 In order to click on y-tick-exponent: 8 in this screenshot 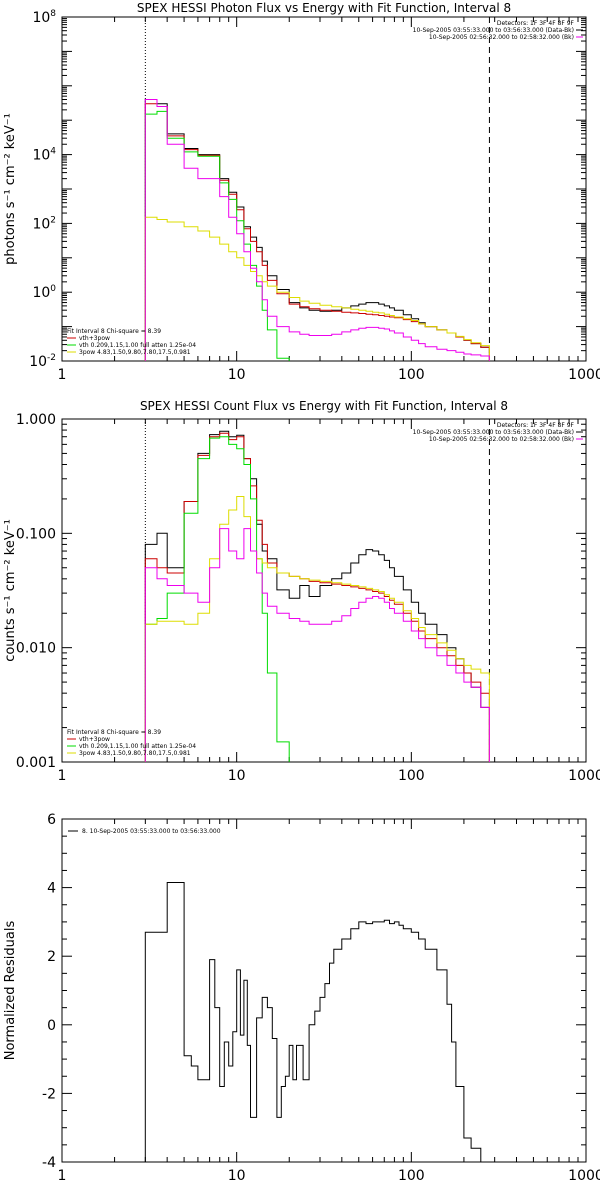, I will do `click(53, 14)`.